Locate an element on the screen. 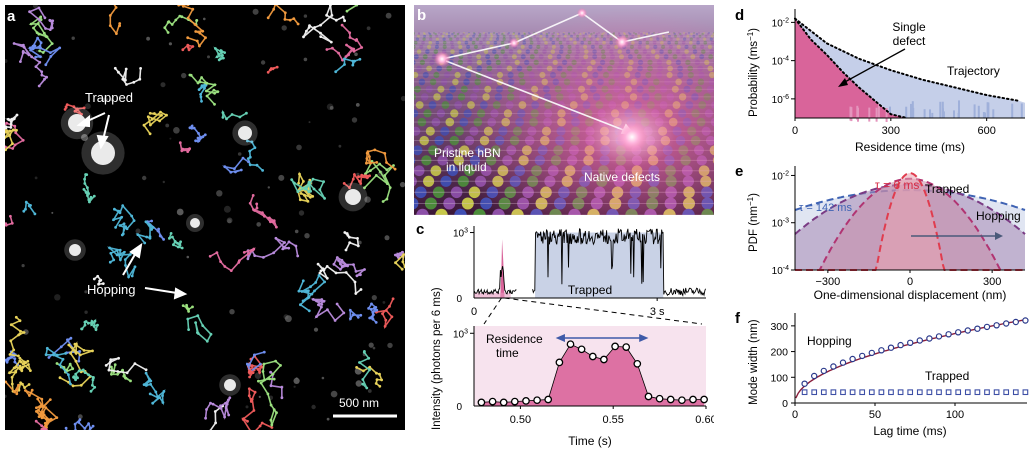 The width and height of the screenshot is (1032, 456). ytick-label: 10-4 is located at coordinates (780, 271).